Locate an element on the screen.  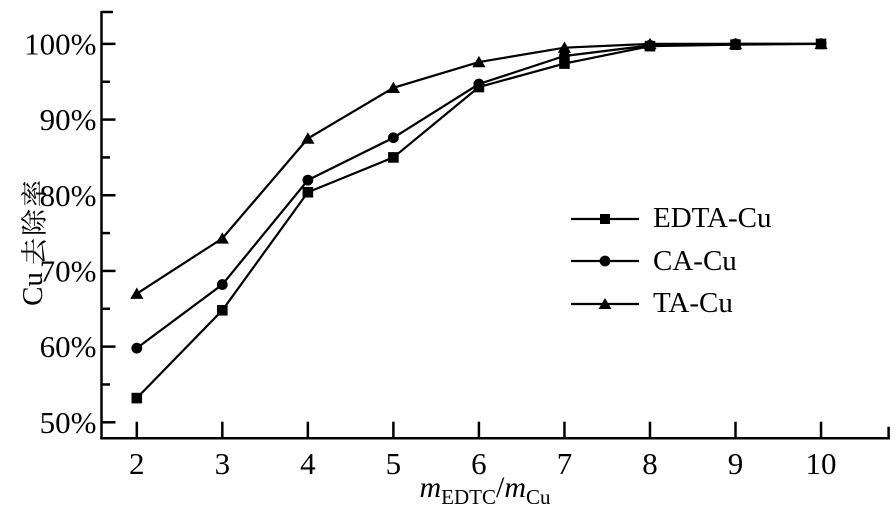
legend-item-edta-cu: EDTA-Cu is located at coordinates (671, 219).